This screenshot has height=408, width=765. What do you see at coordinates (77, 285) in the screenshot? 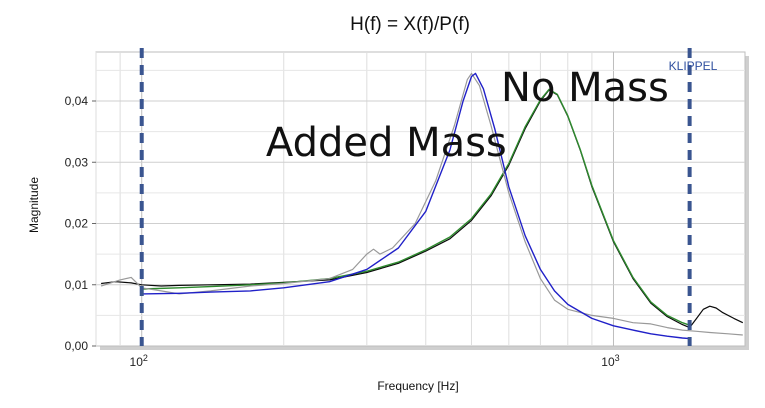
I see `y-tick-label: 0,01` at bounding box center [77, 285].